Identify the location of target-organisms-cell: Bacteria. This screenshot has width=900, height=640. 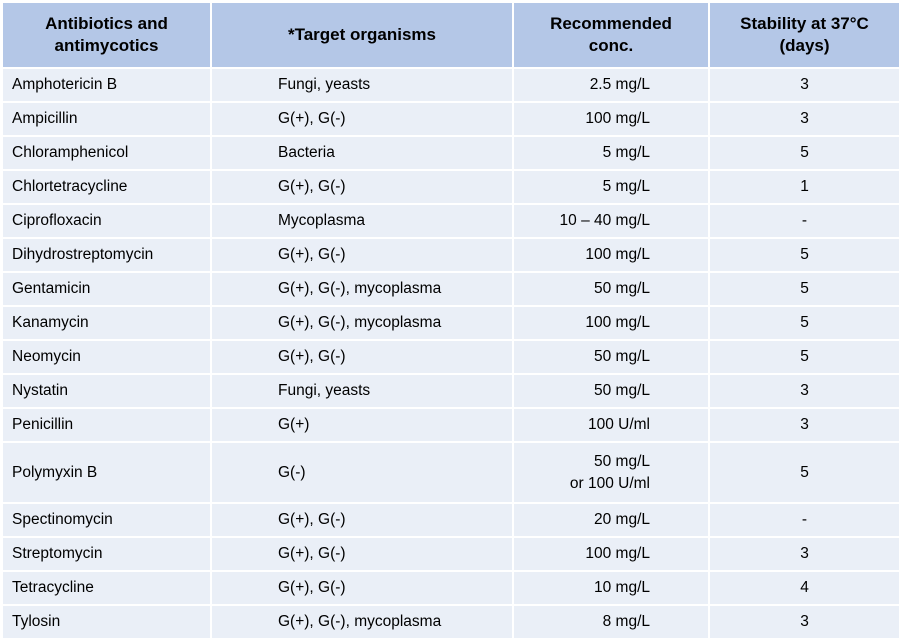
(362, 153).